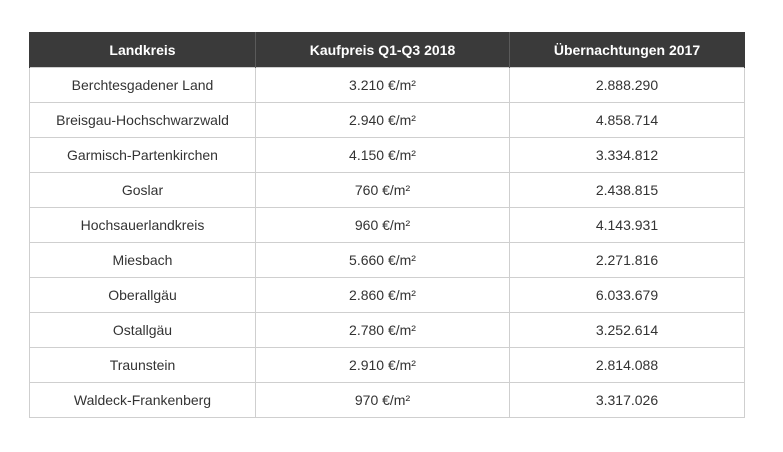  What do you see at coordinates (382, 190) in the screenshot?
I see `cell-kaufpreis: 760 €/m²` at bounding box center [382, 190].